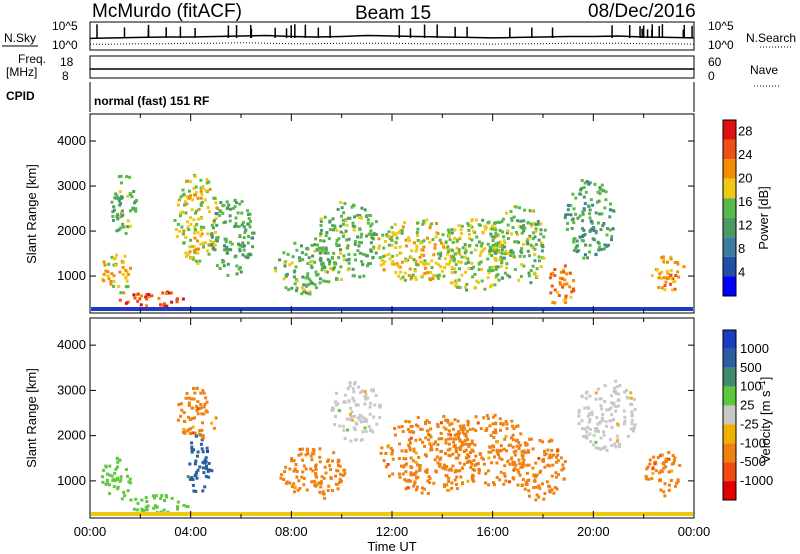 The width and height of the screenshot is (800, 554). What do you see at coordinates (391, 546) in the screenshot?
I see `time-axis-label: Time UT` at bounding box center [391, 546].